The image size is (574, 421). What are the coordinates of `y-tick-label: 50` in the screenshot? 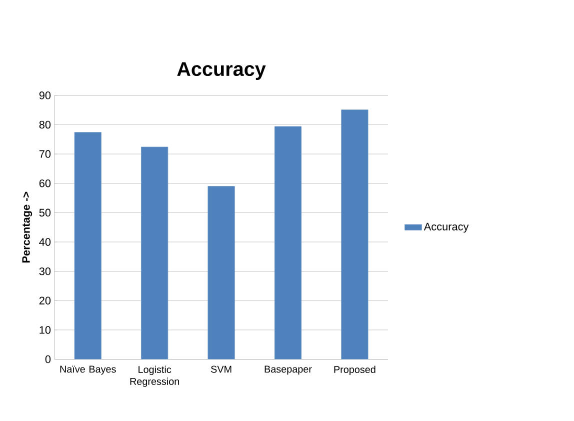 It's located at (45, 212).